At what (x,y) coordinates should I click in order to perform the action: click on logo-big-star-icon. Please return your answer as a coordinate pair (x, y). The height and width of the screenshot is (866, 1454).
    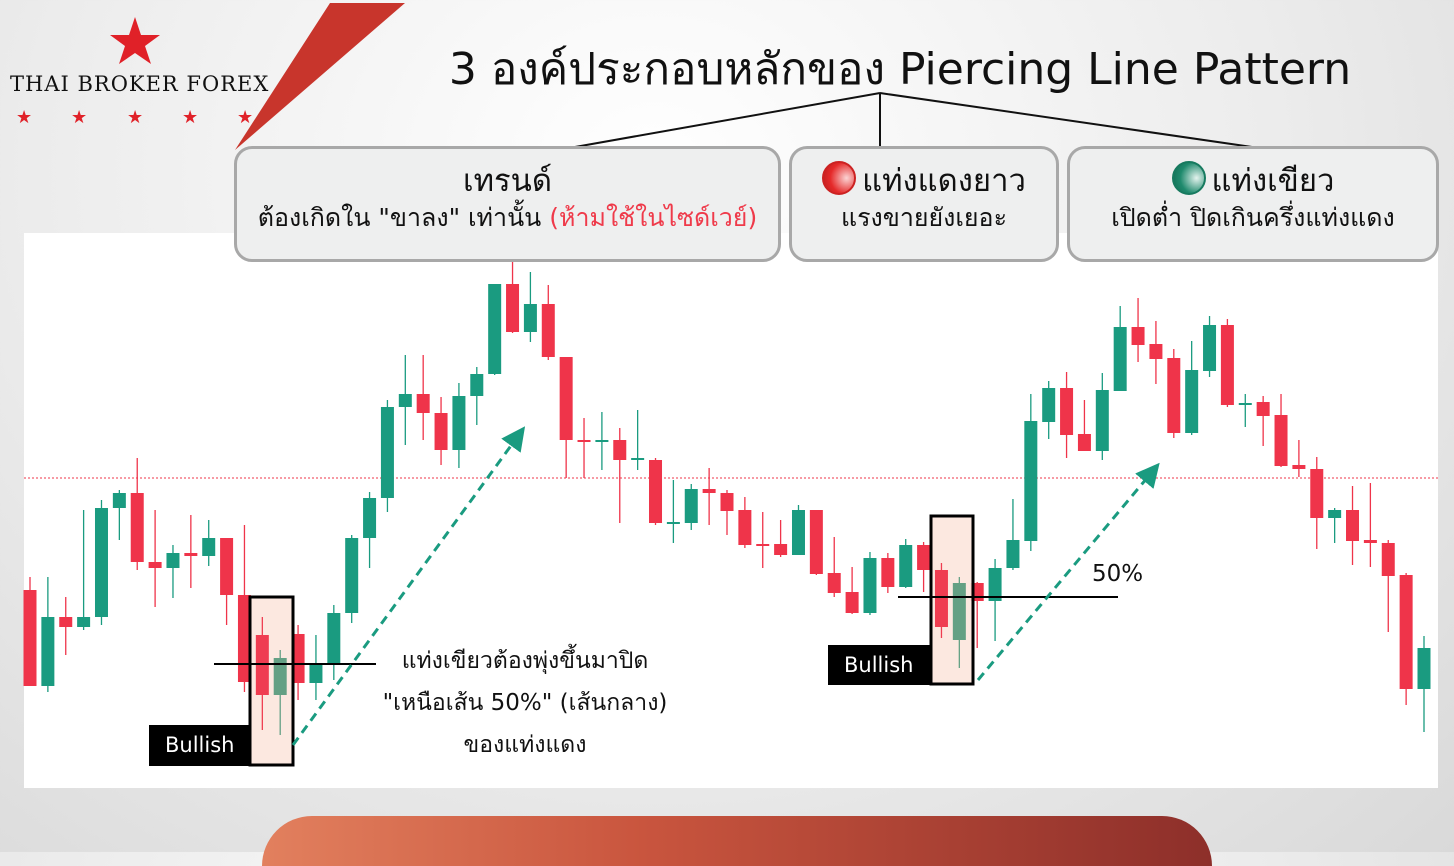
    Looking at the image, I should click on (135, 40).